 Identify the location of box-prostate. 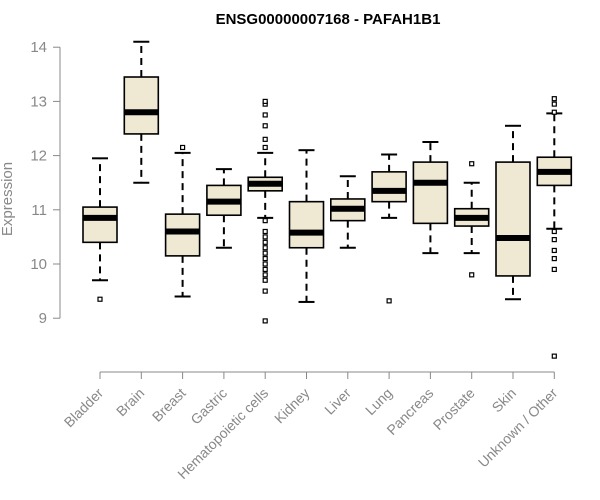
(471, 219).